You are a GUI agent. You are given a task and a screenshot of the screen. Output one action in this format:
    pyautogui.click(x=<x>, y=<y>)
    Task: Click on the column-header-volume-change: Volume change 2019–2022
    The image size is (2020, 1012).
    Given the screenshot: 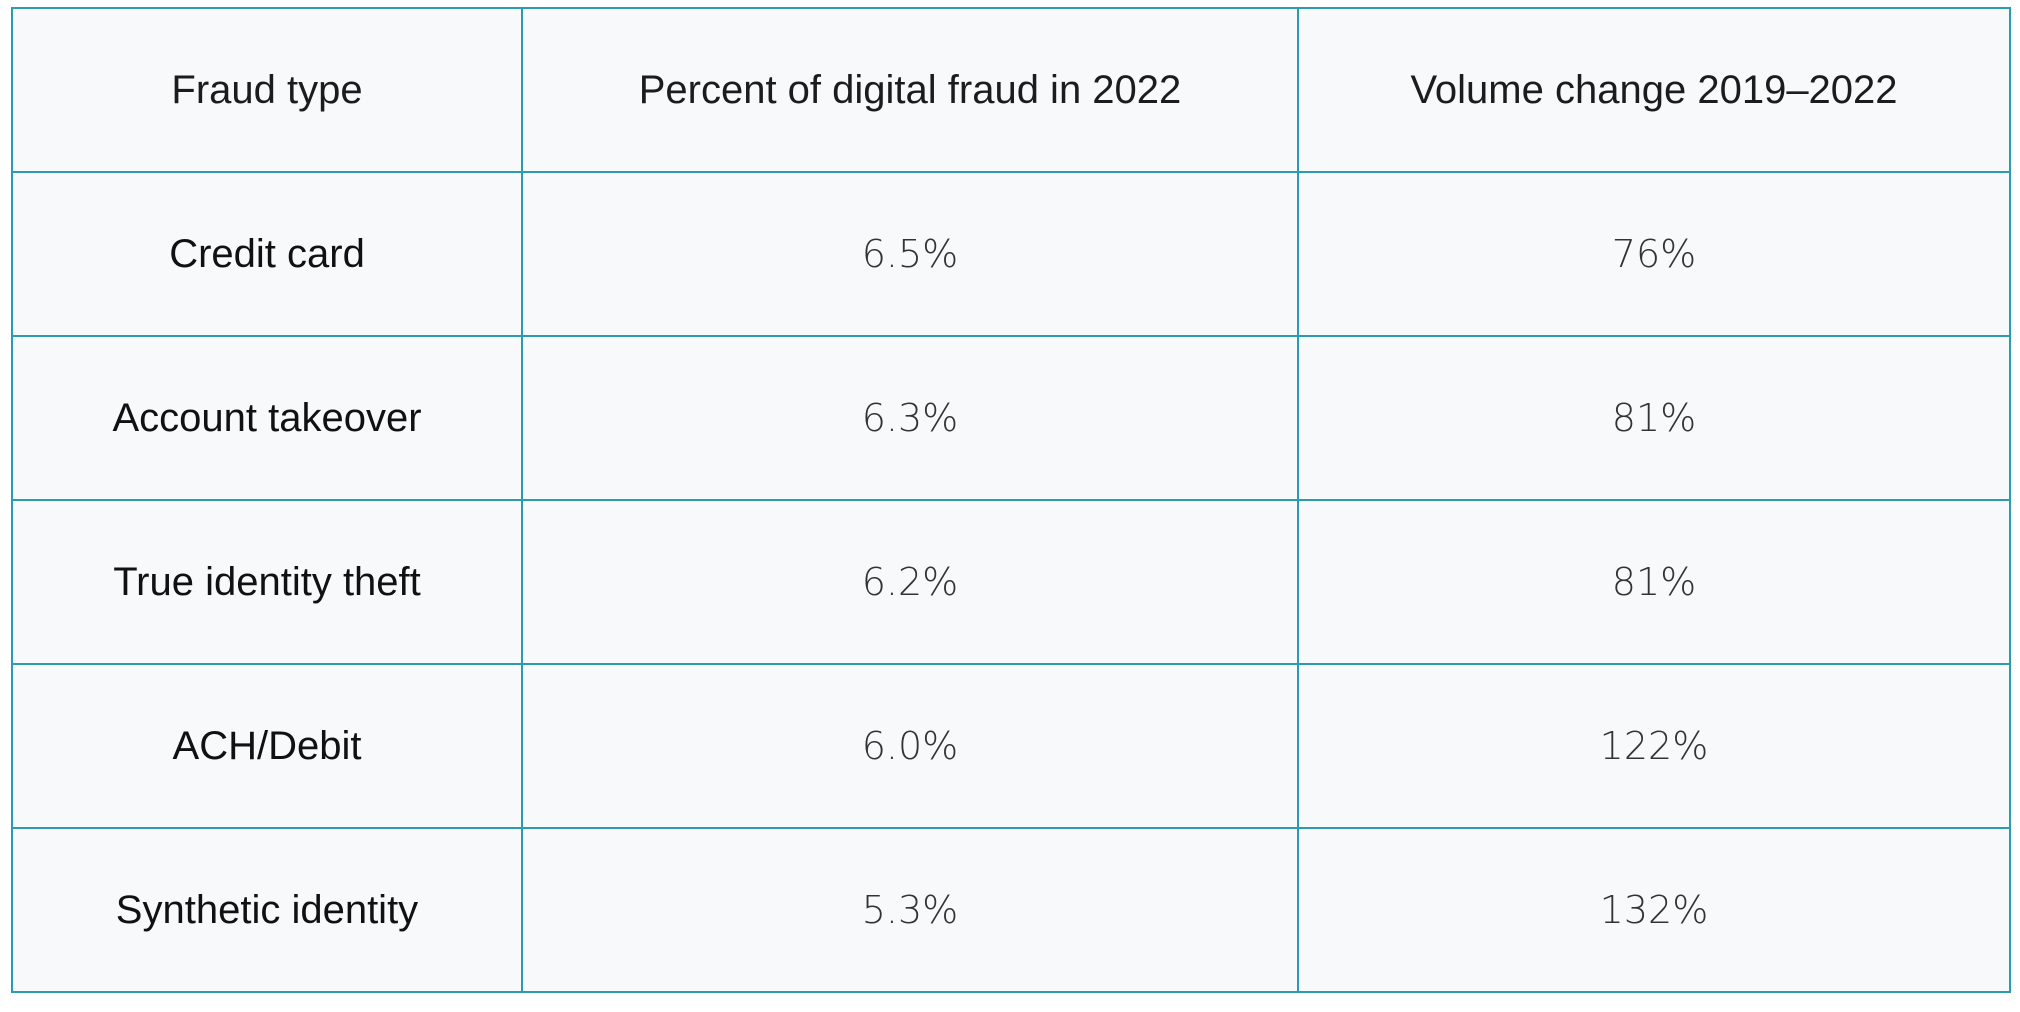 What is the action you would take?
    pyautogui.click(x=1654, y=90)
    